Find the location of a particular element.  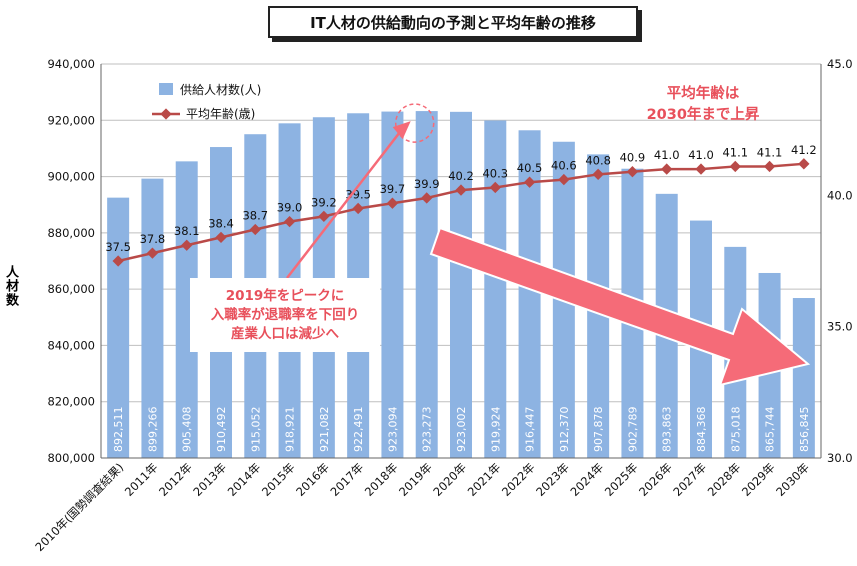

y-left-tick-label: 920,000 is located at coordinates (71, 120).